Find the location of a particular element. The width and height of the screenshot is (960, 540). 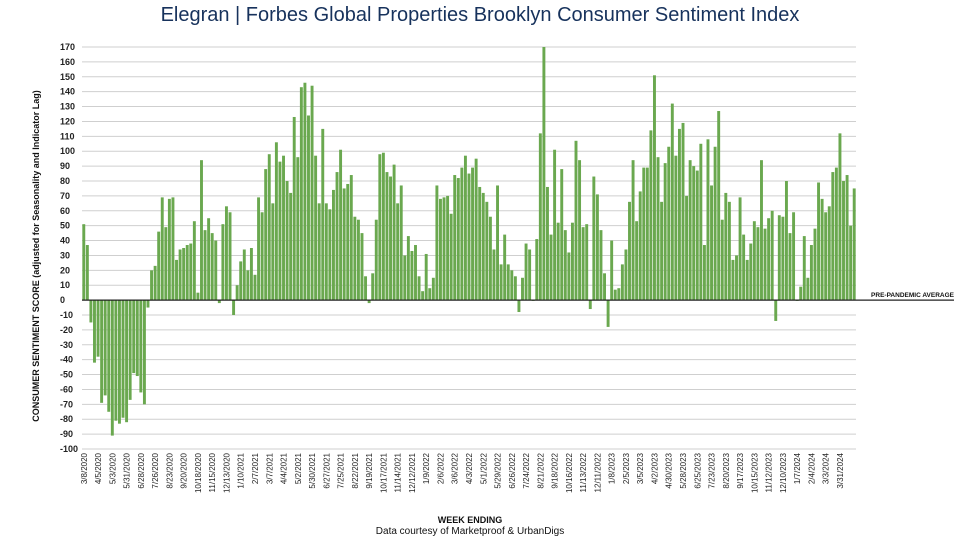

x-tick-label: 1/10/2021 is located at coordinates (241, 470).